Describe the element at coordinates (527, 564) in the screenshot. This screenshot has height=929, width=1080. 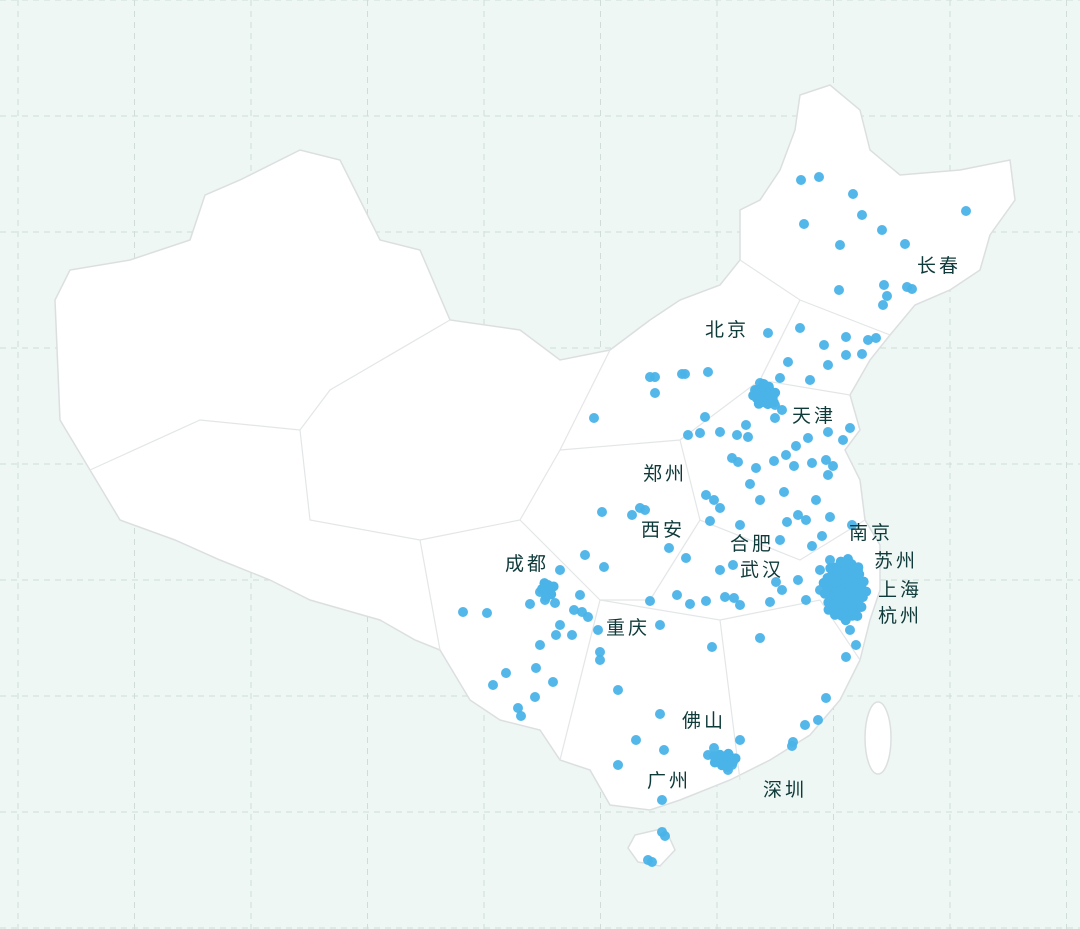
I see `city-label-chengdu: 成都` at that location.